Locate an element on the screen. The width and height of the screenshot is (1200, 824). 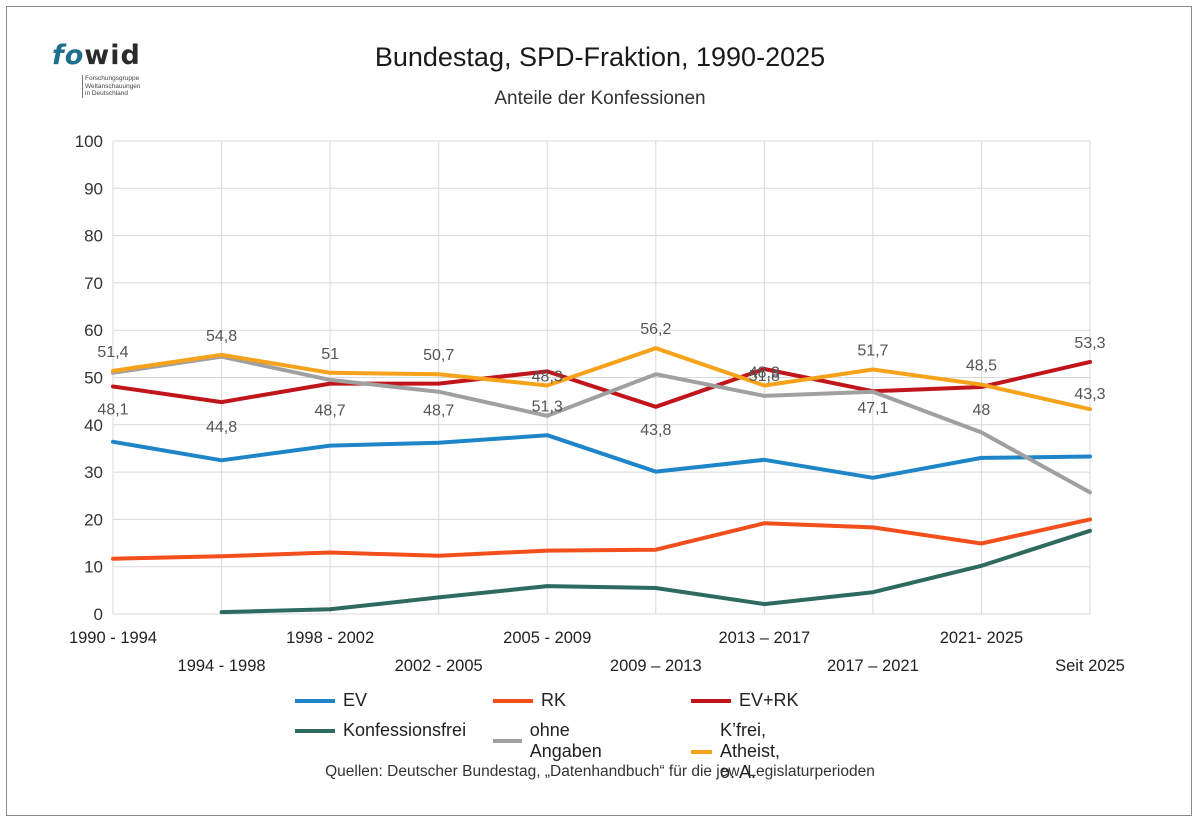
data-label-kfrei: 51,4 is located at coordinates (112, 352).